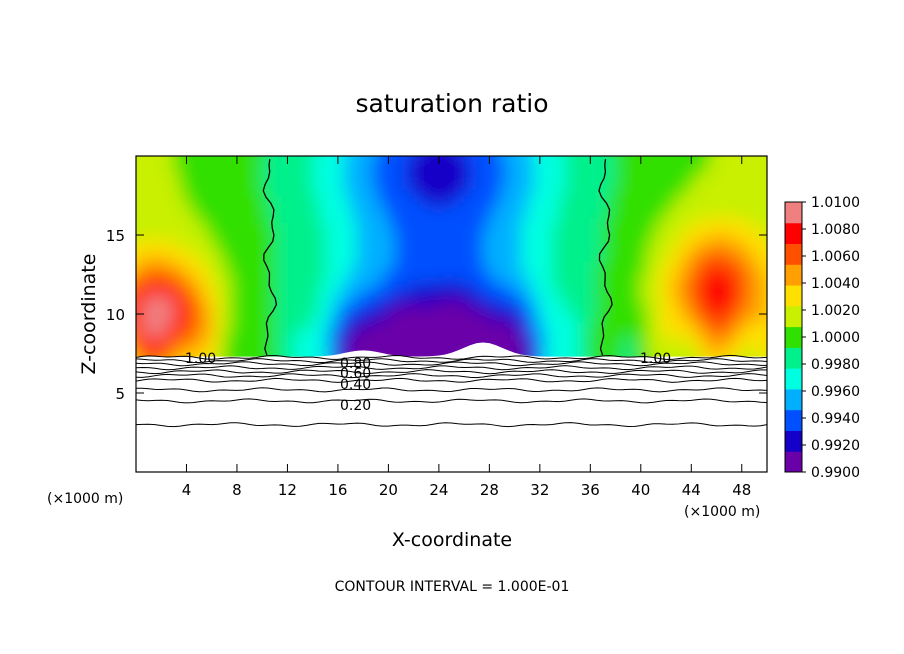 The image size is (904, 654). Describe the element at coordinates (835, 338) in the screenshot. I see `colorbar-label: 1.0000` at that location.